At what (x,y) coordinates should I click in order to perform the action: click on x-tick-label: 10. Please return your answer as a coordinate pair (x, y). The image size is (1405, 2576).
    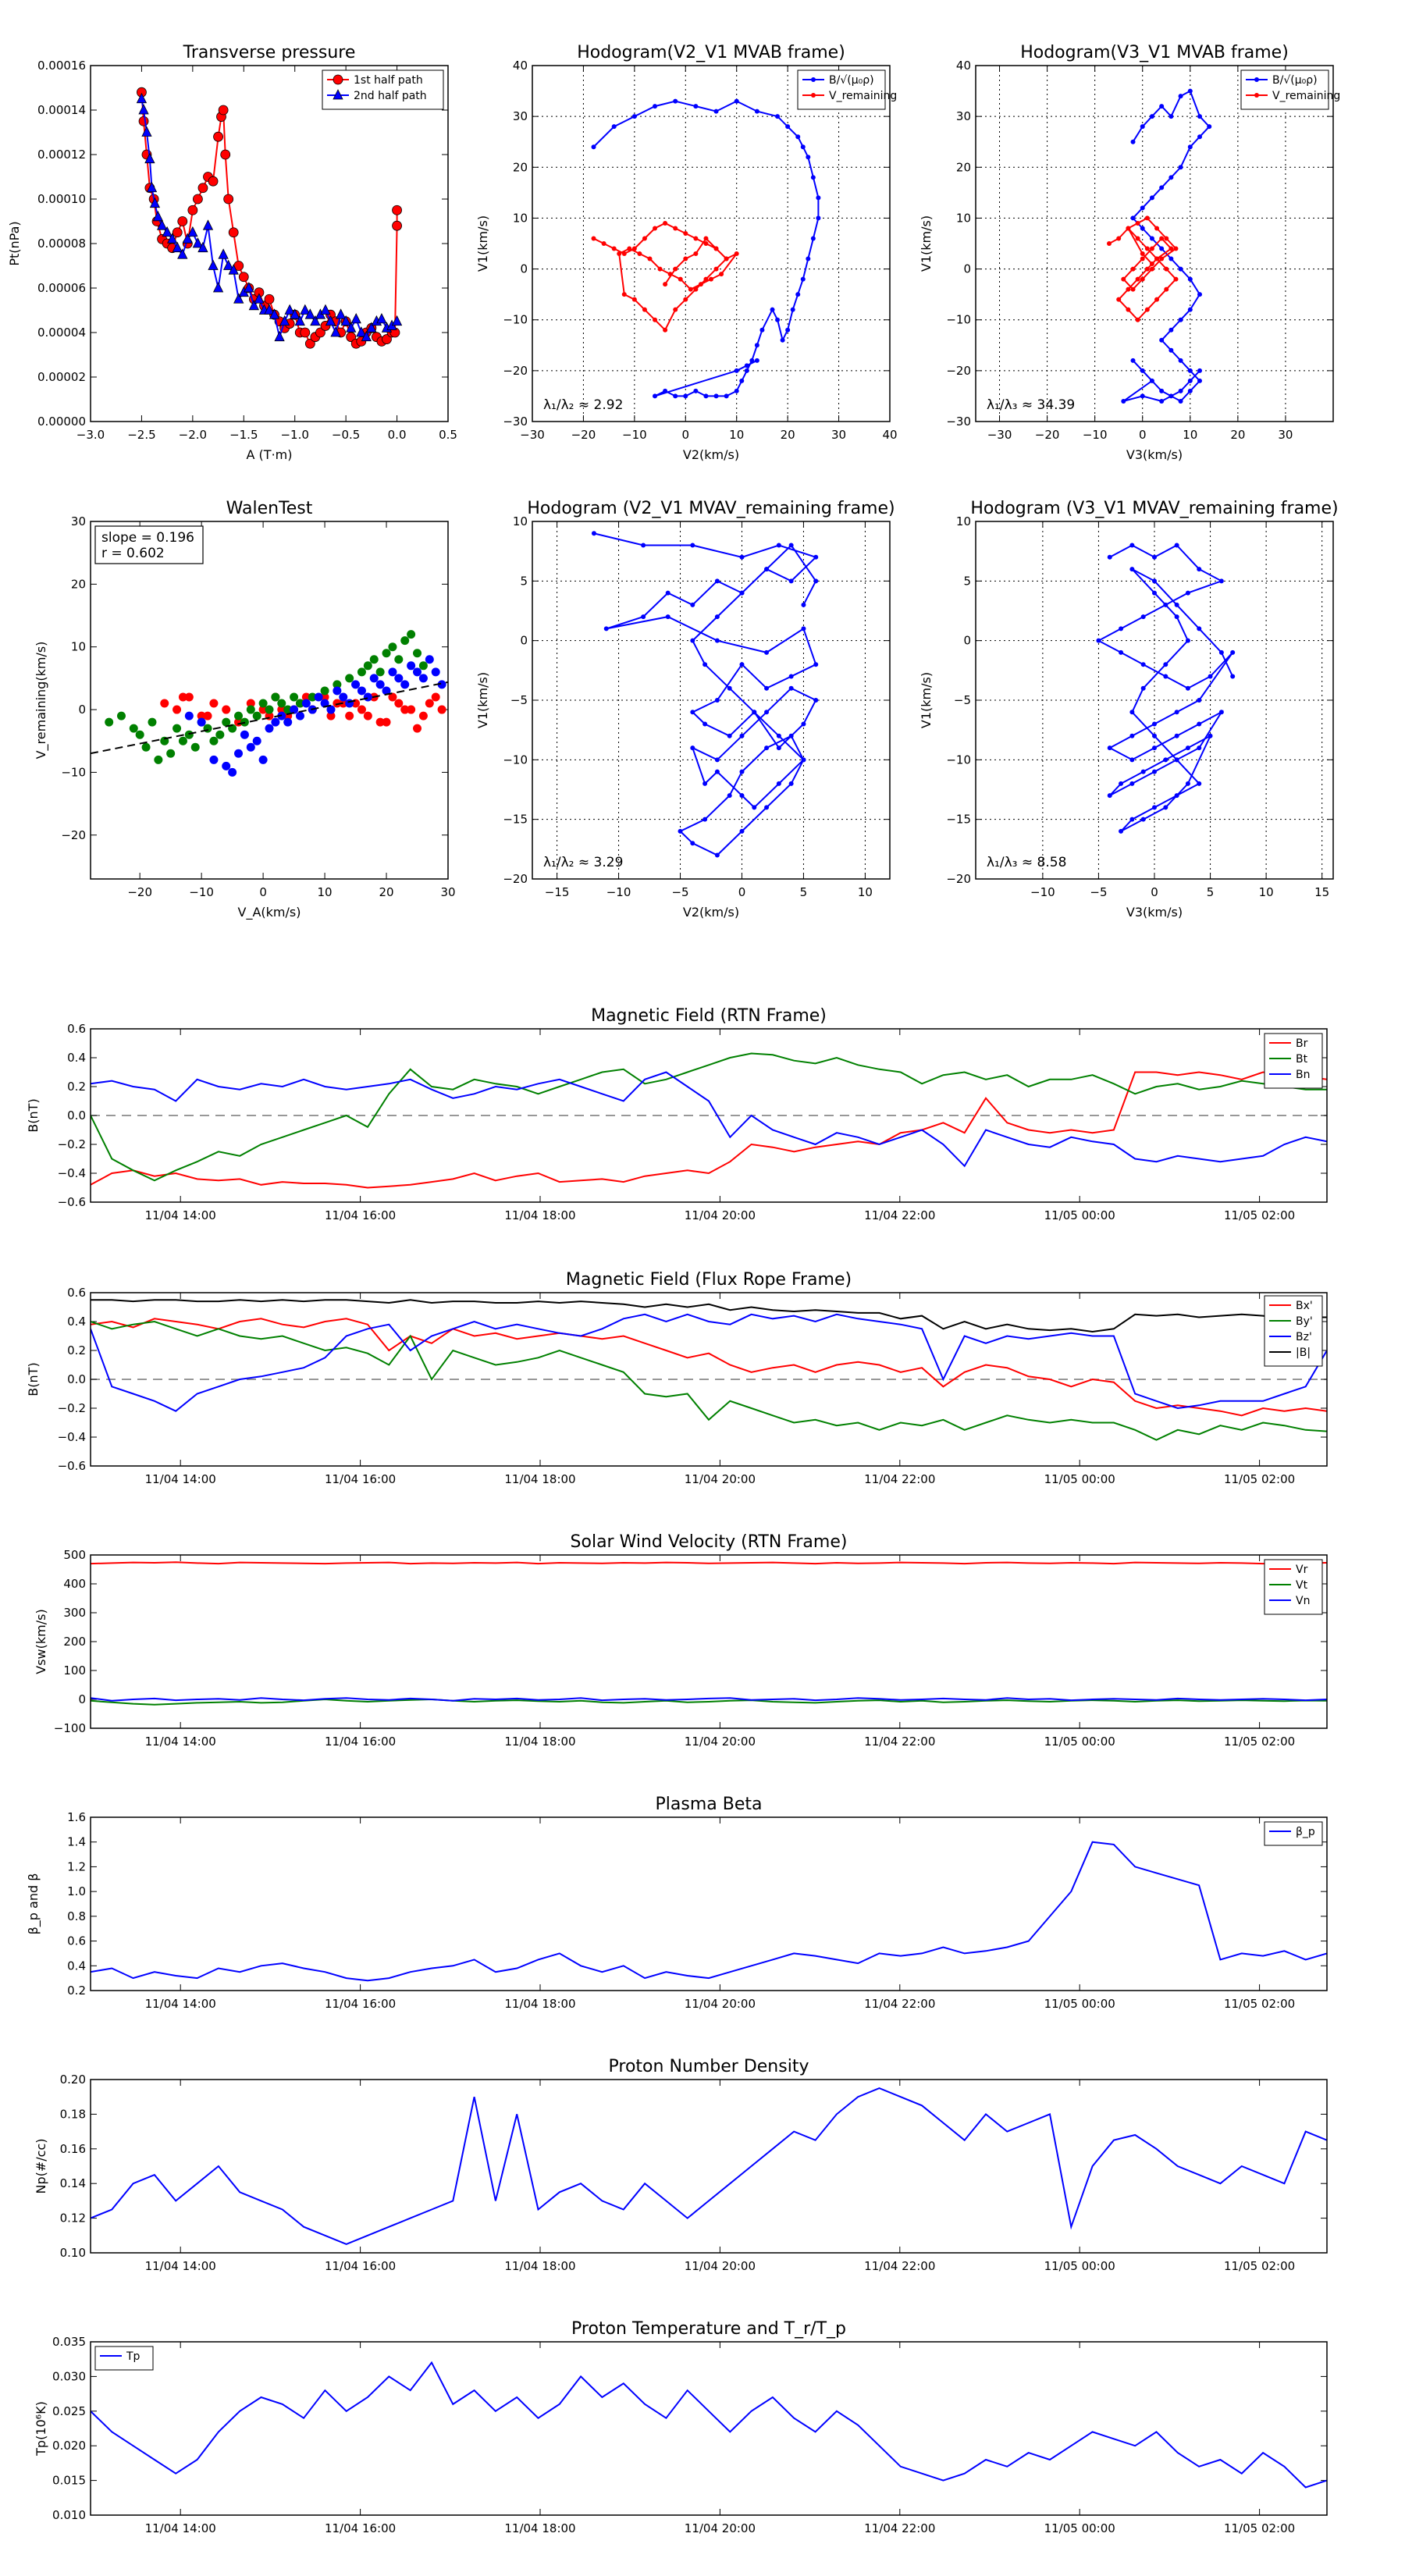
    Looking at the image, I should click on (737, 435).